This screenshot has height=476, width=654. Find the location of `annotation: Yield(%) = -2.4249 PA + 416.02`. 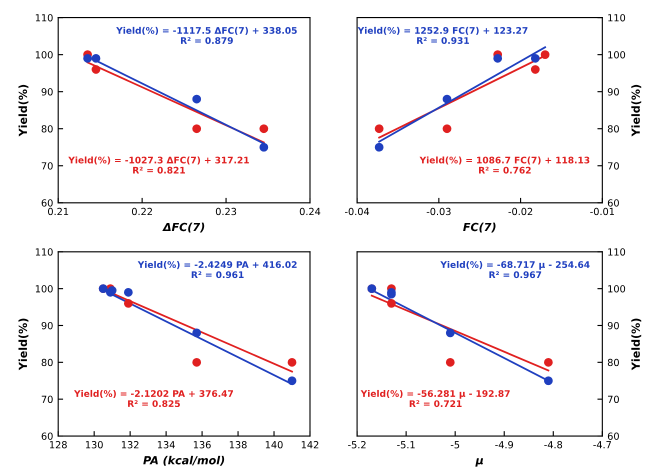

annotation: Yield(%) = -2.4249 PA + 416.02 is located at coordinates (217, 265).